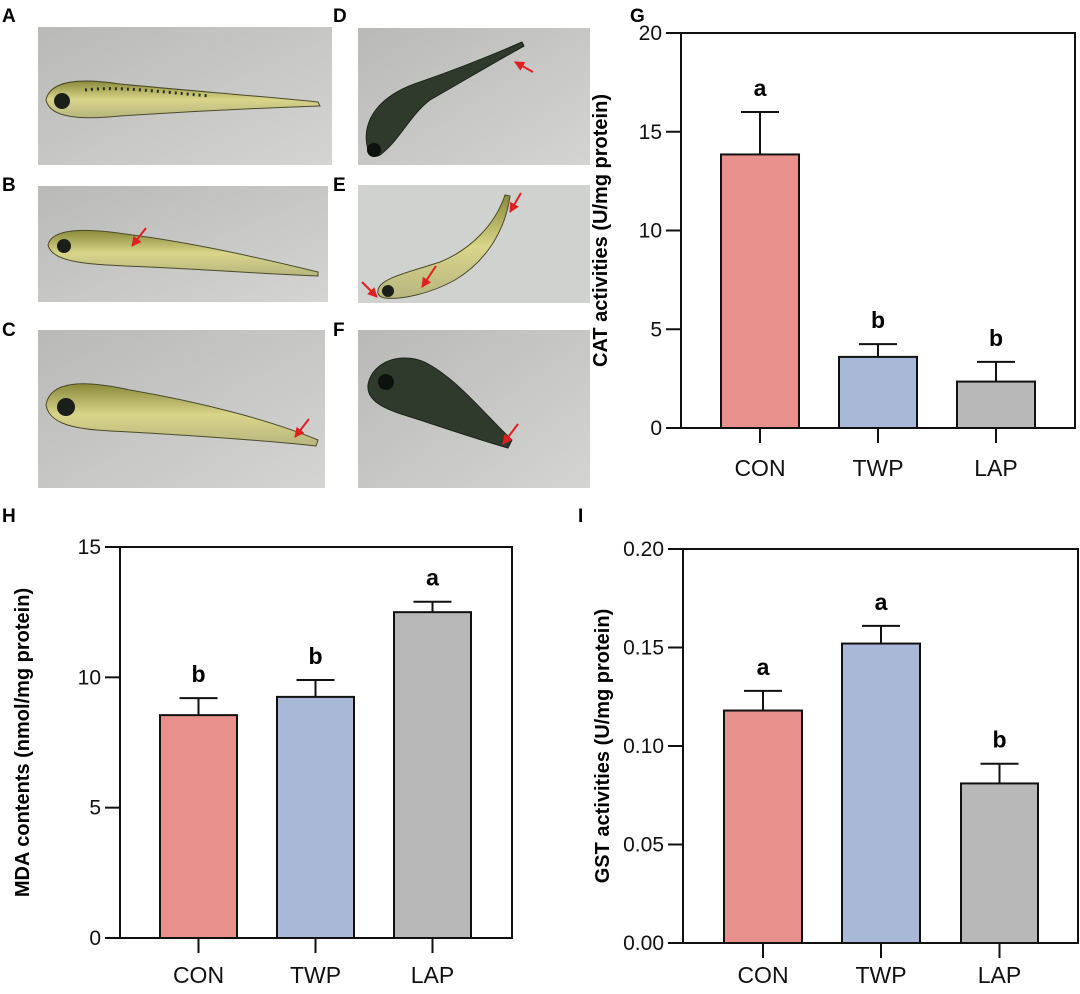 Image resolution: width=1080 pixels, height=994 pixels. Describe the element at coordinates (643, 845) in the screenshot. I see `y-tick-label: 0.05` at that location.